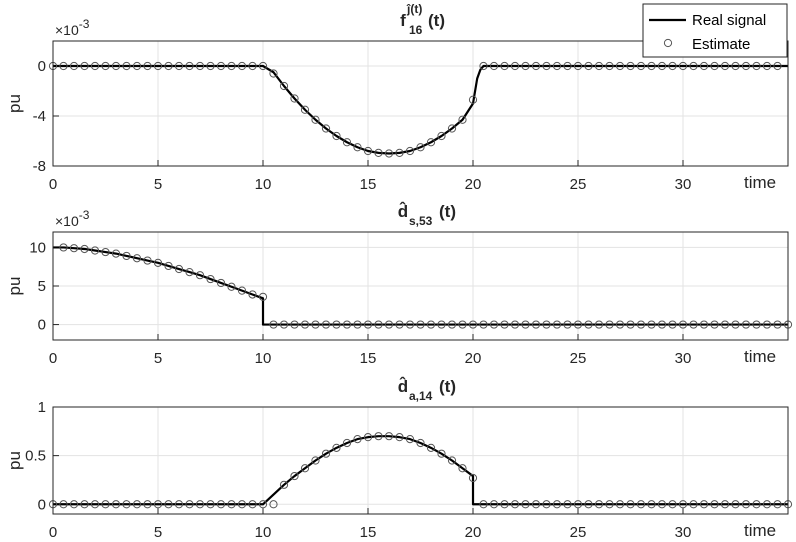 The image size is (796, 542). I want to click on legend-entry-real-signal: Real signal, so click(729, 20).